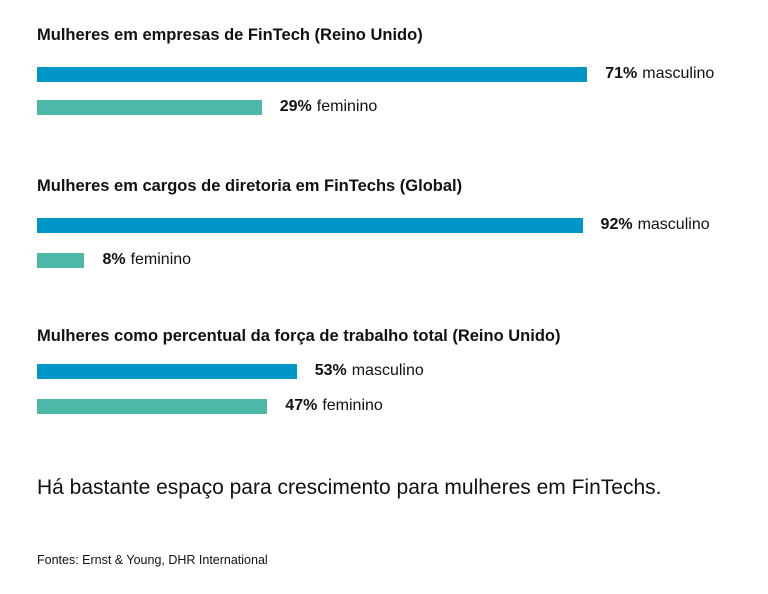  I want to click on value-label: 71%, so click(621, 73).